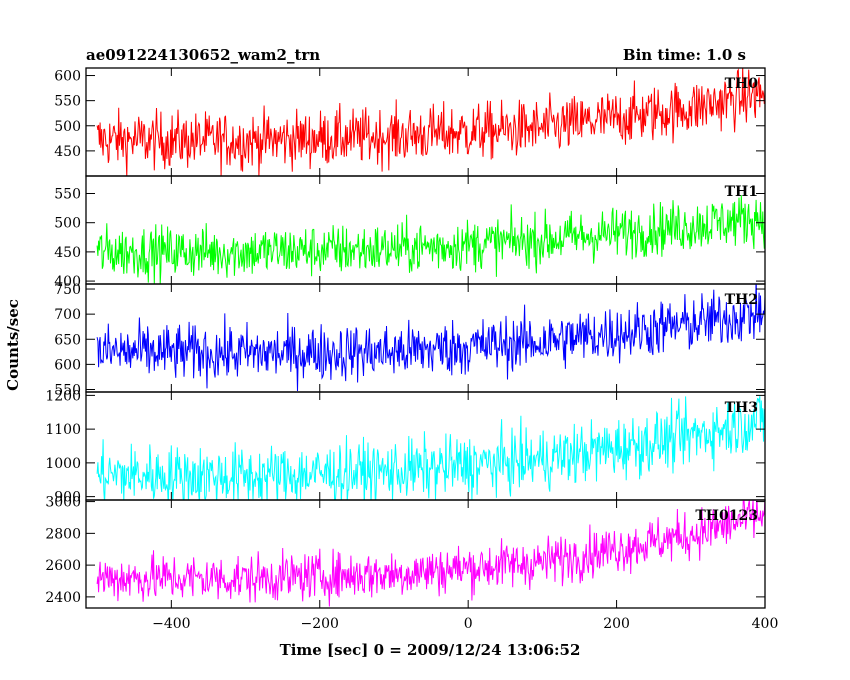  Describe the element at coordinates (67, 340) in the screenshot. I see `y-tick-label: 650` at that location.